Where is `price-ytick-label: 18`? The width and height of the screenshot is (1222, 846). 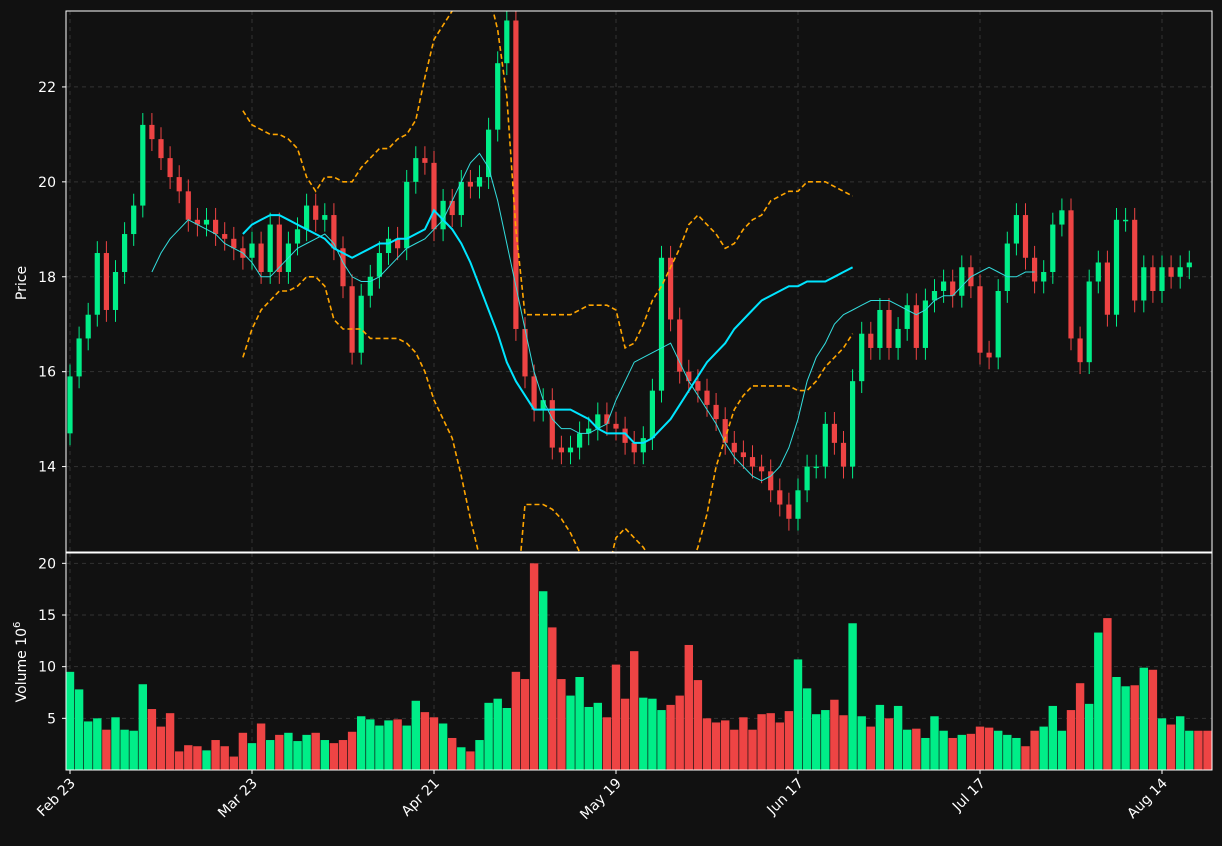
price-ytick-label: 18 is located at coordinates (47, 278).